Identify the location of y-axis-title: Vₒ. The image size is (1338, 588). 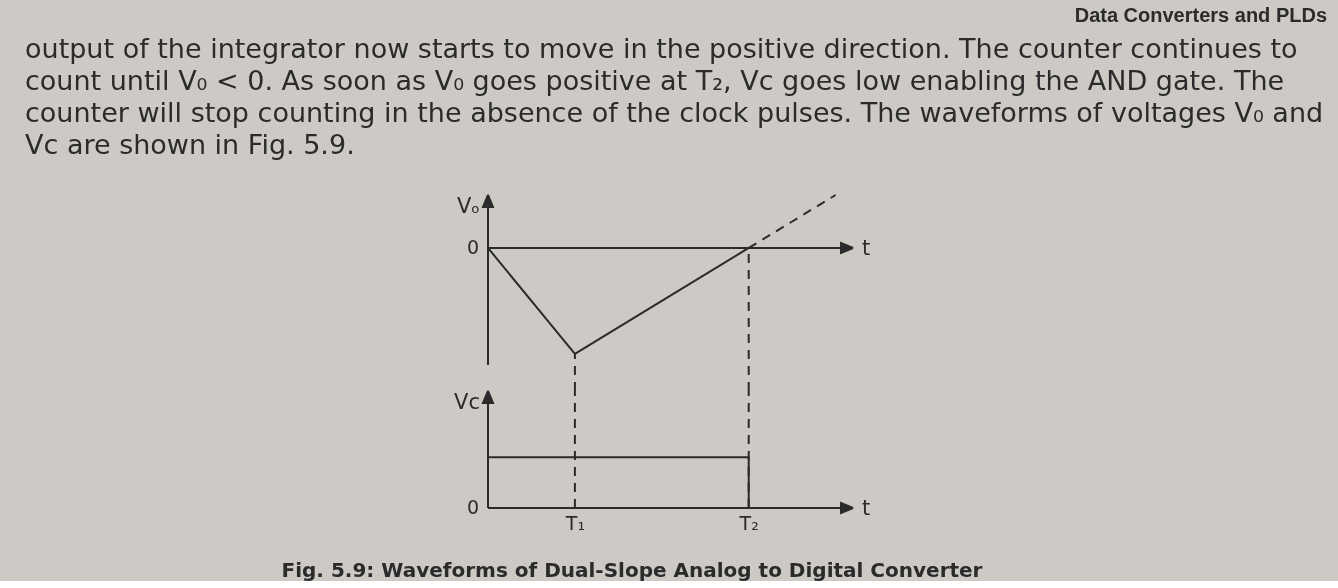
(468, 206).